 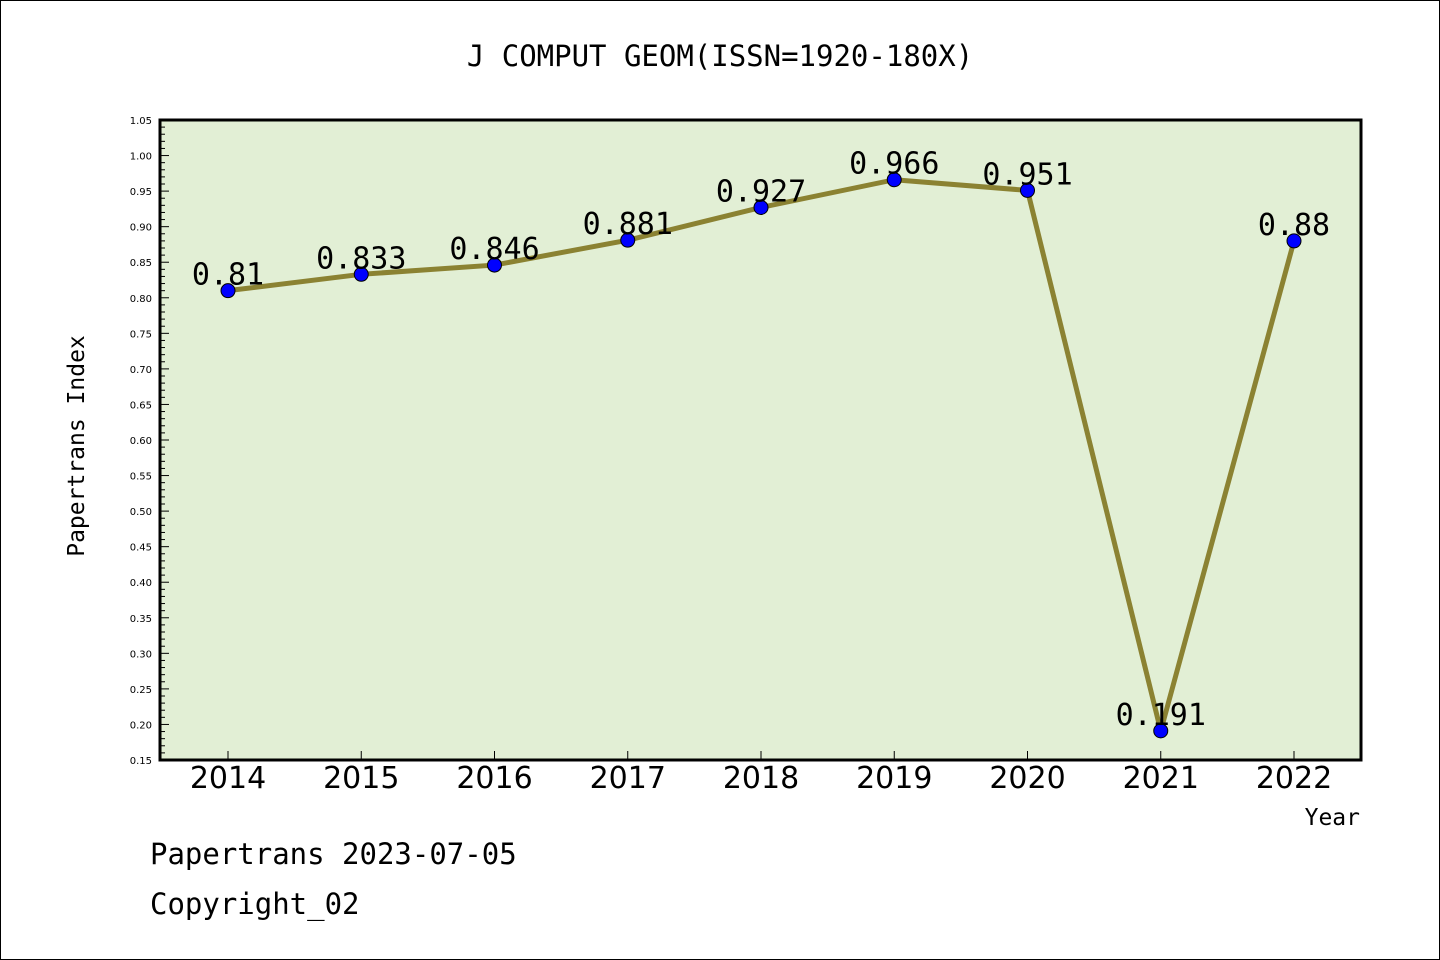 I want to click on y-tick-label: 0.90, so click(x=141, y=228).